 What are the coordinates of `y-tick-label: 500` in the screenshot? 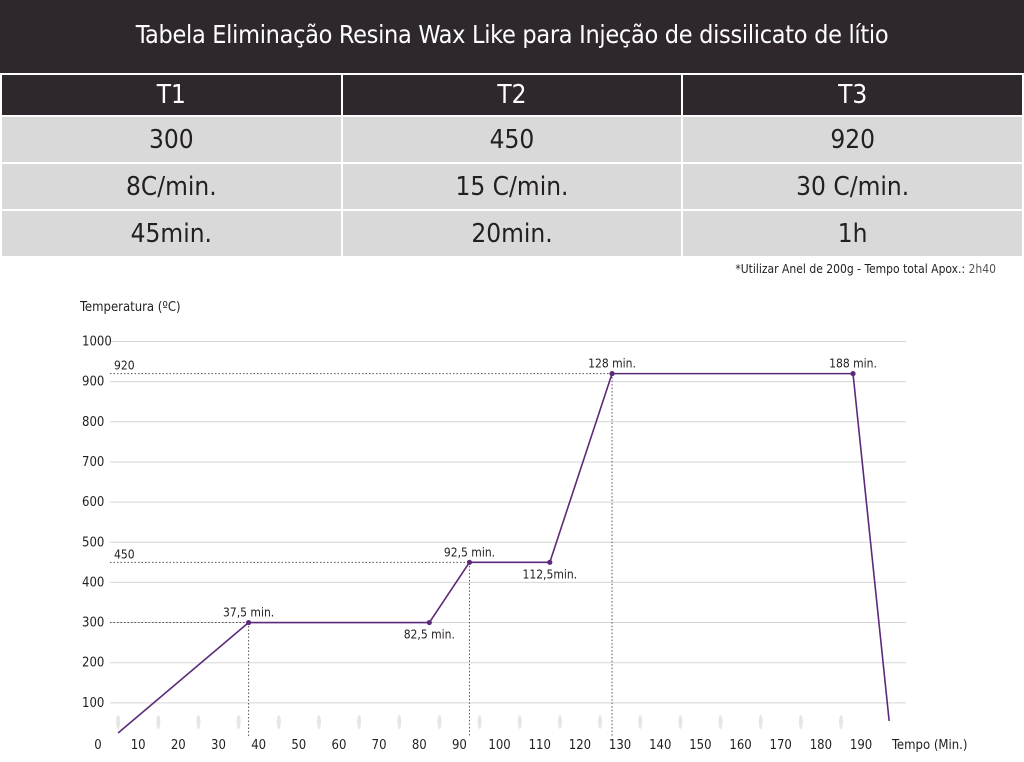 It's located at (93, 542).